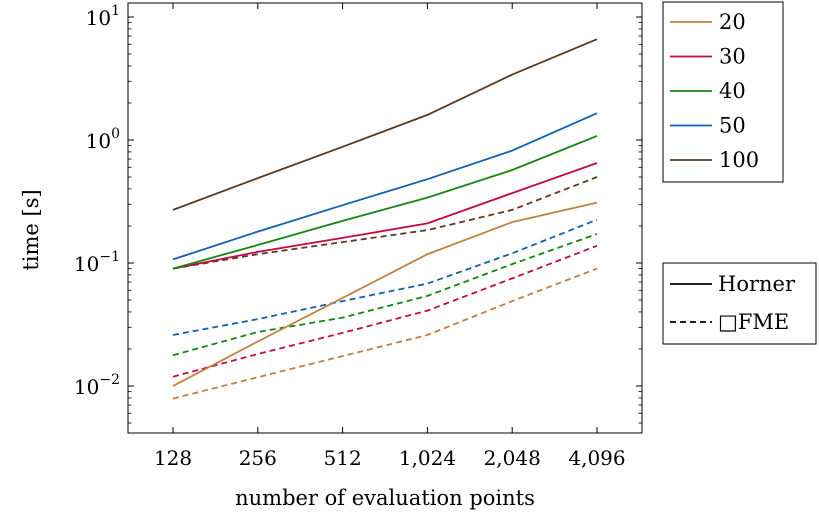 The width and height of the screenshot is (819, 520). What do you see at coordinates (173, 458) in the screenshot?
I see `x-tick-label: 128` at bounding box center [173, 458].